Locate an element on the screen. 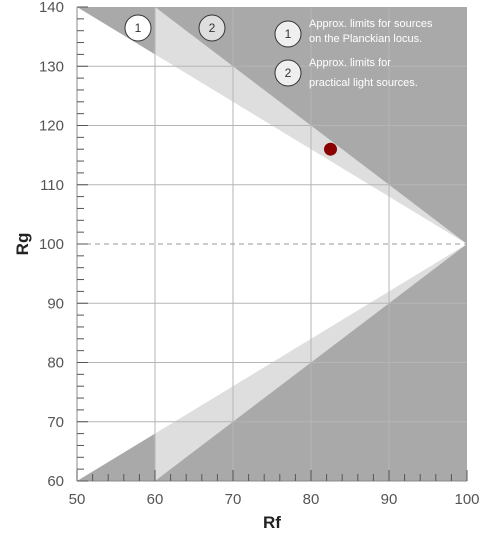 This screenshot has width=481, height=534. legend-text-1-line-2: on the Planckian locus. is located at coordinates (365, 39).